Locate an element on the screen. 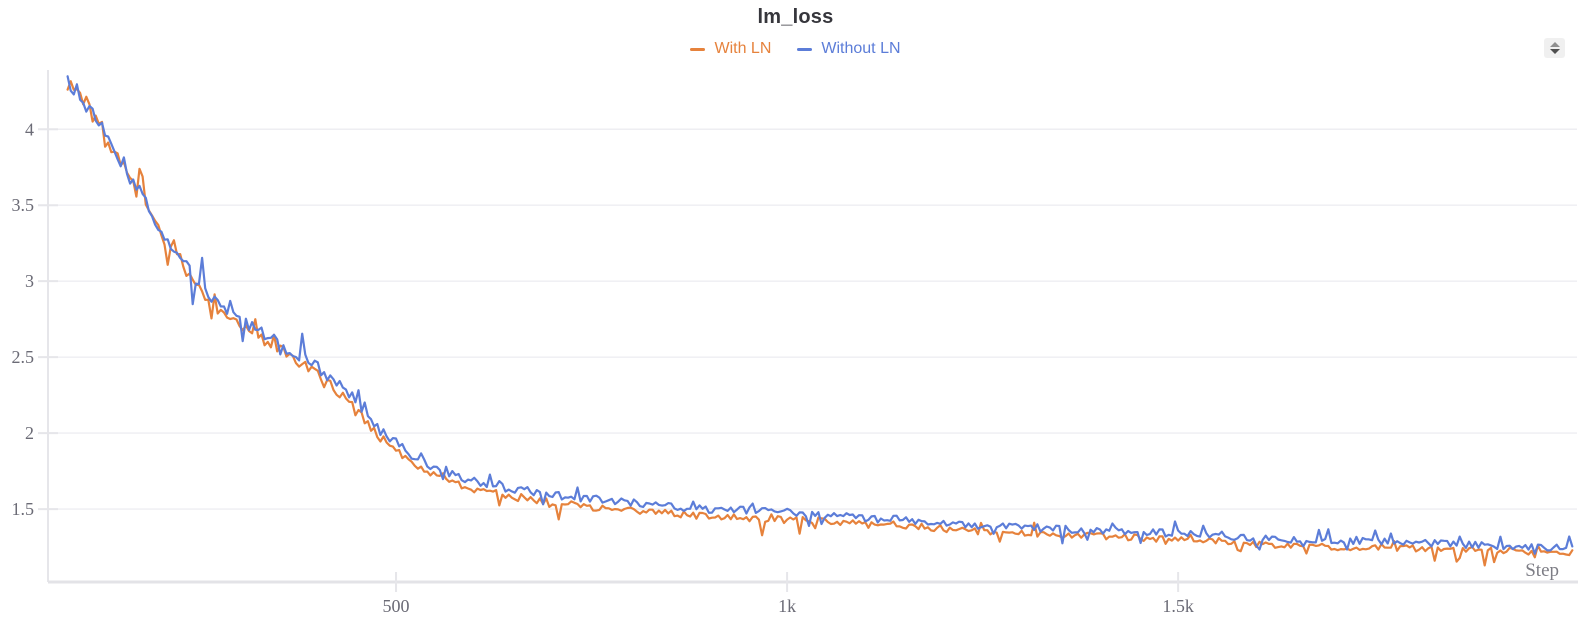 Image resolution: width=1591 pixels, height=631 pixels. legend-label: With LN is located at coordinates (743, 48).